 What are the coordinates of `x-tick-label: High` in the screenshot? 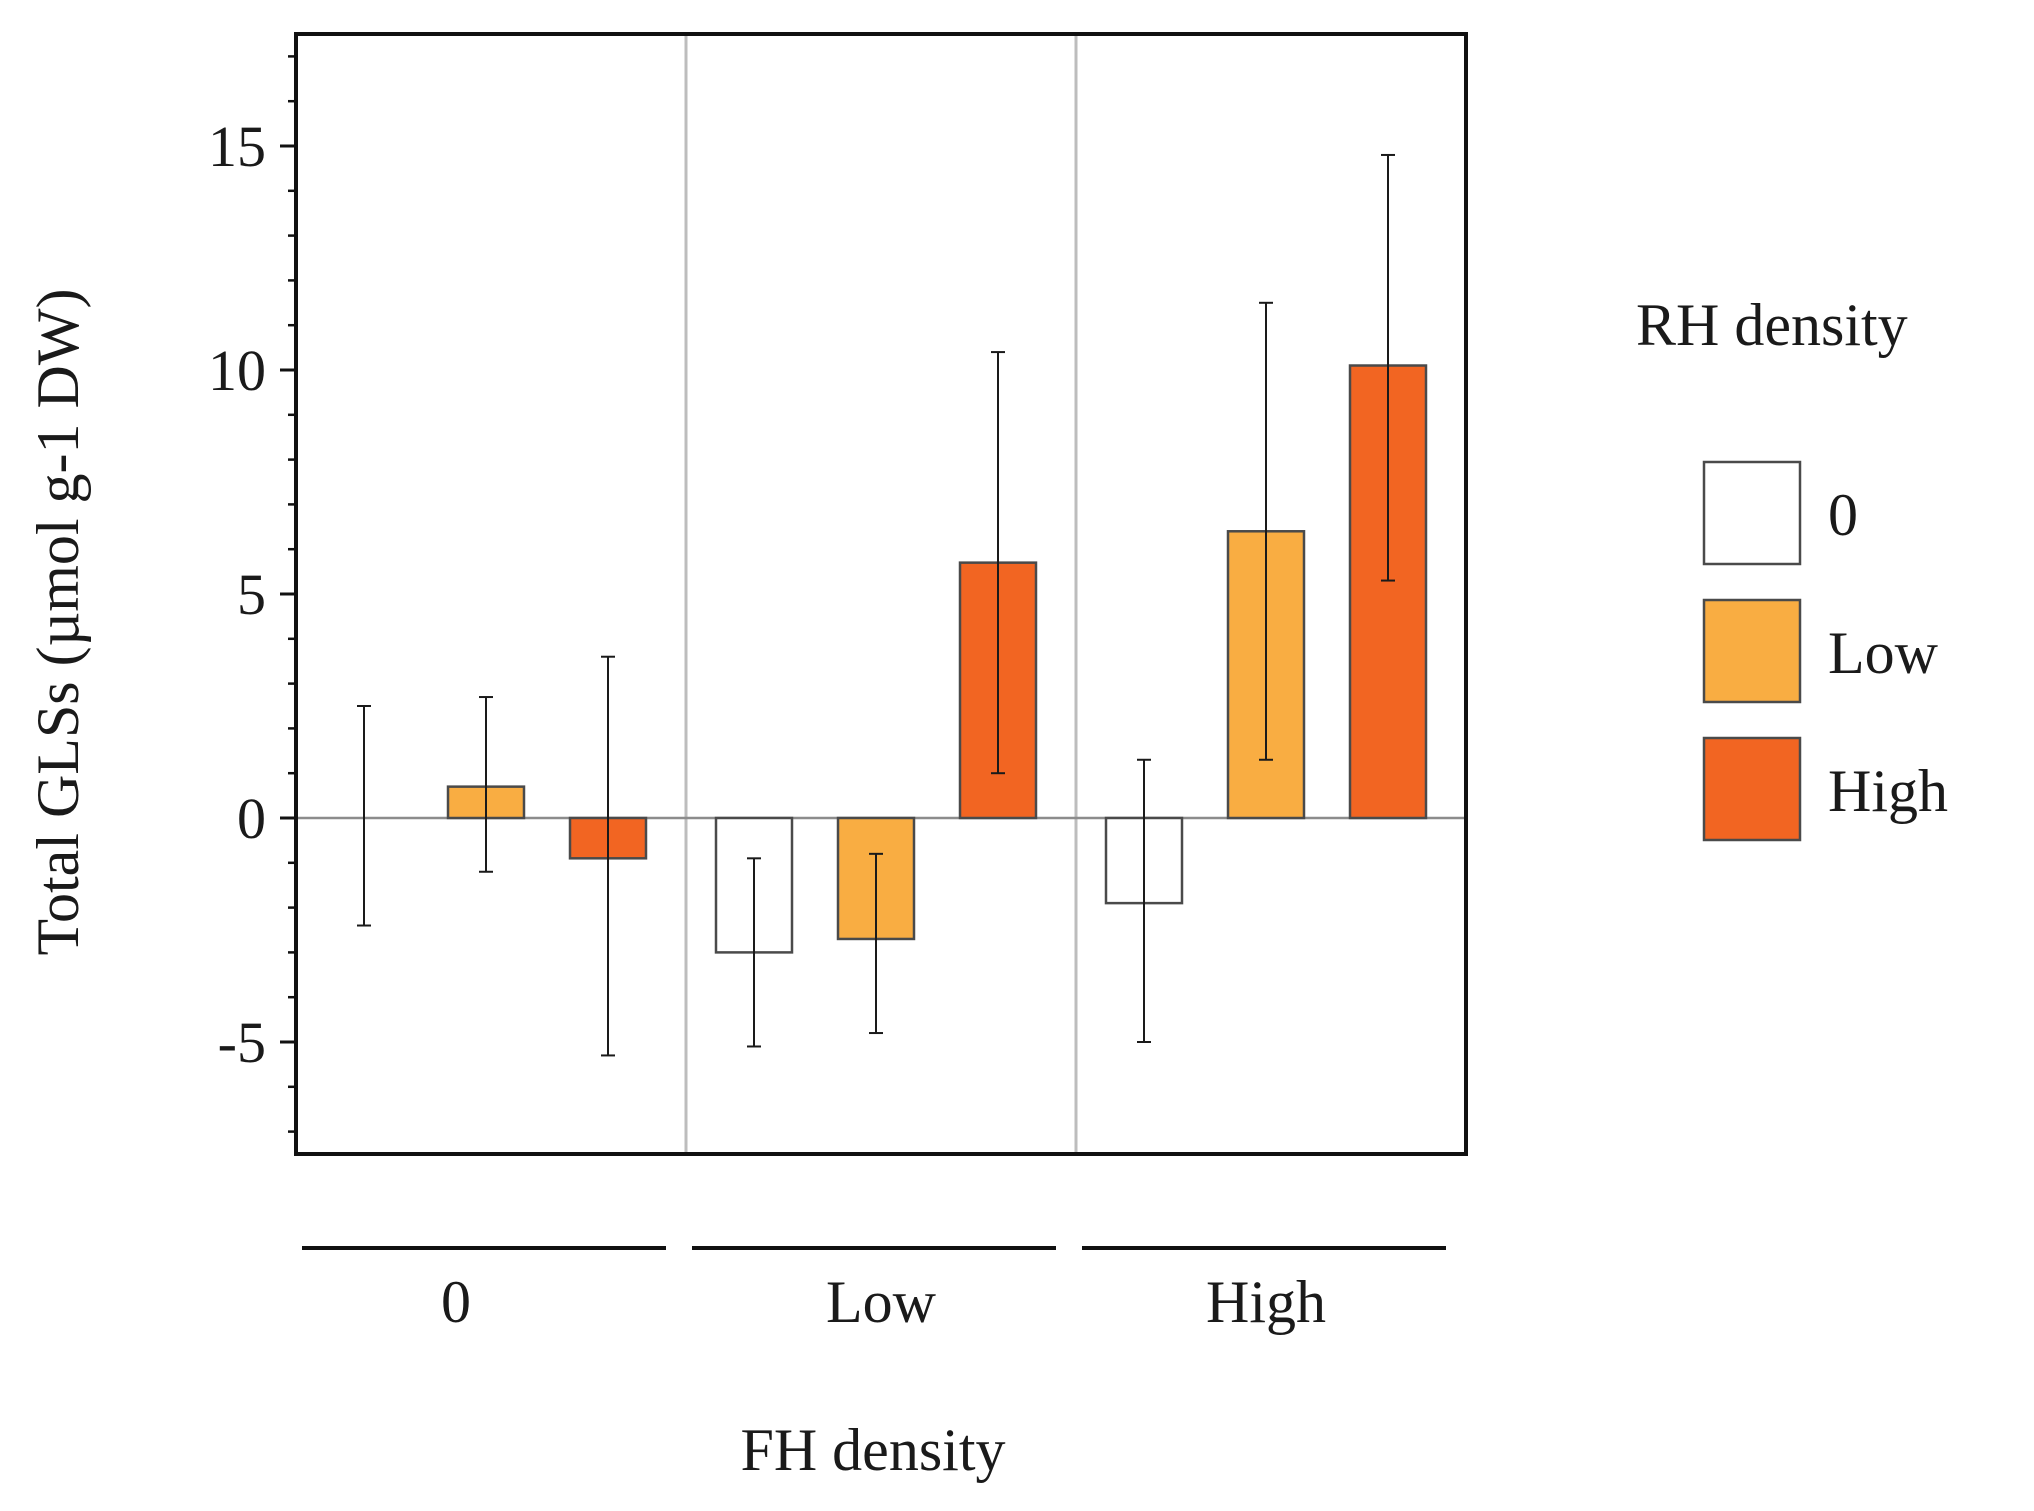 It's located at (1266, 1302).